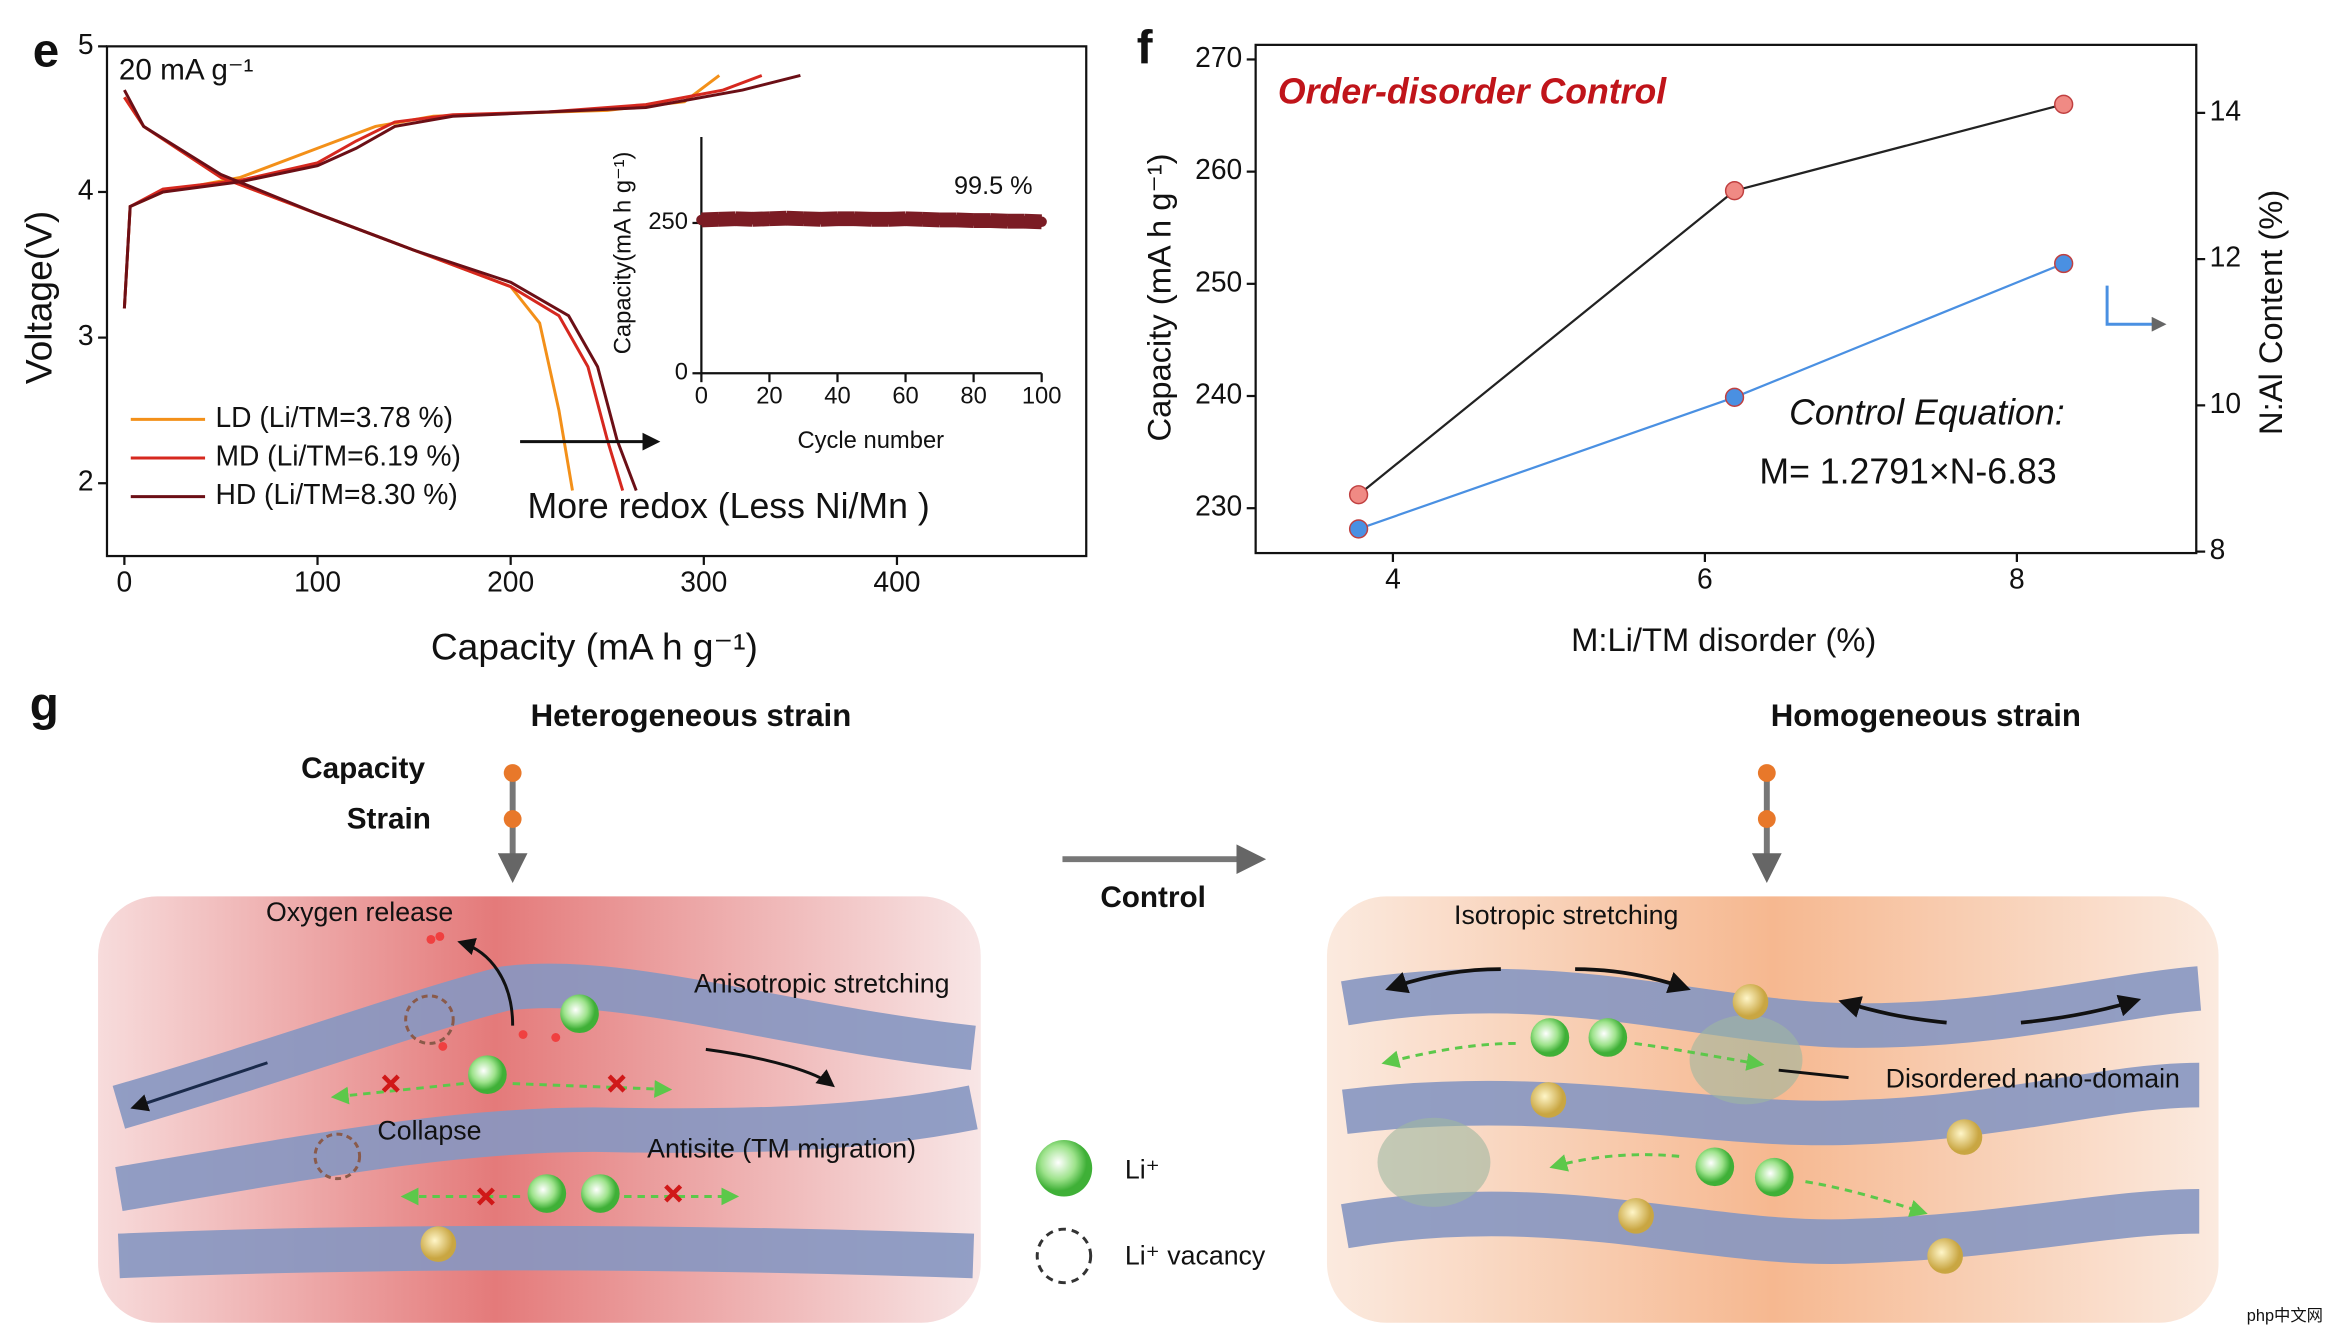 This screenshot has width=2330, height=1332. What do you see at coordinates (2270, 312) in the screenshot?
I see `y2-axis-label: N:Al Content (%)` at bounding box center [2270, 312].